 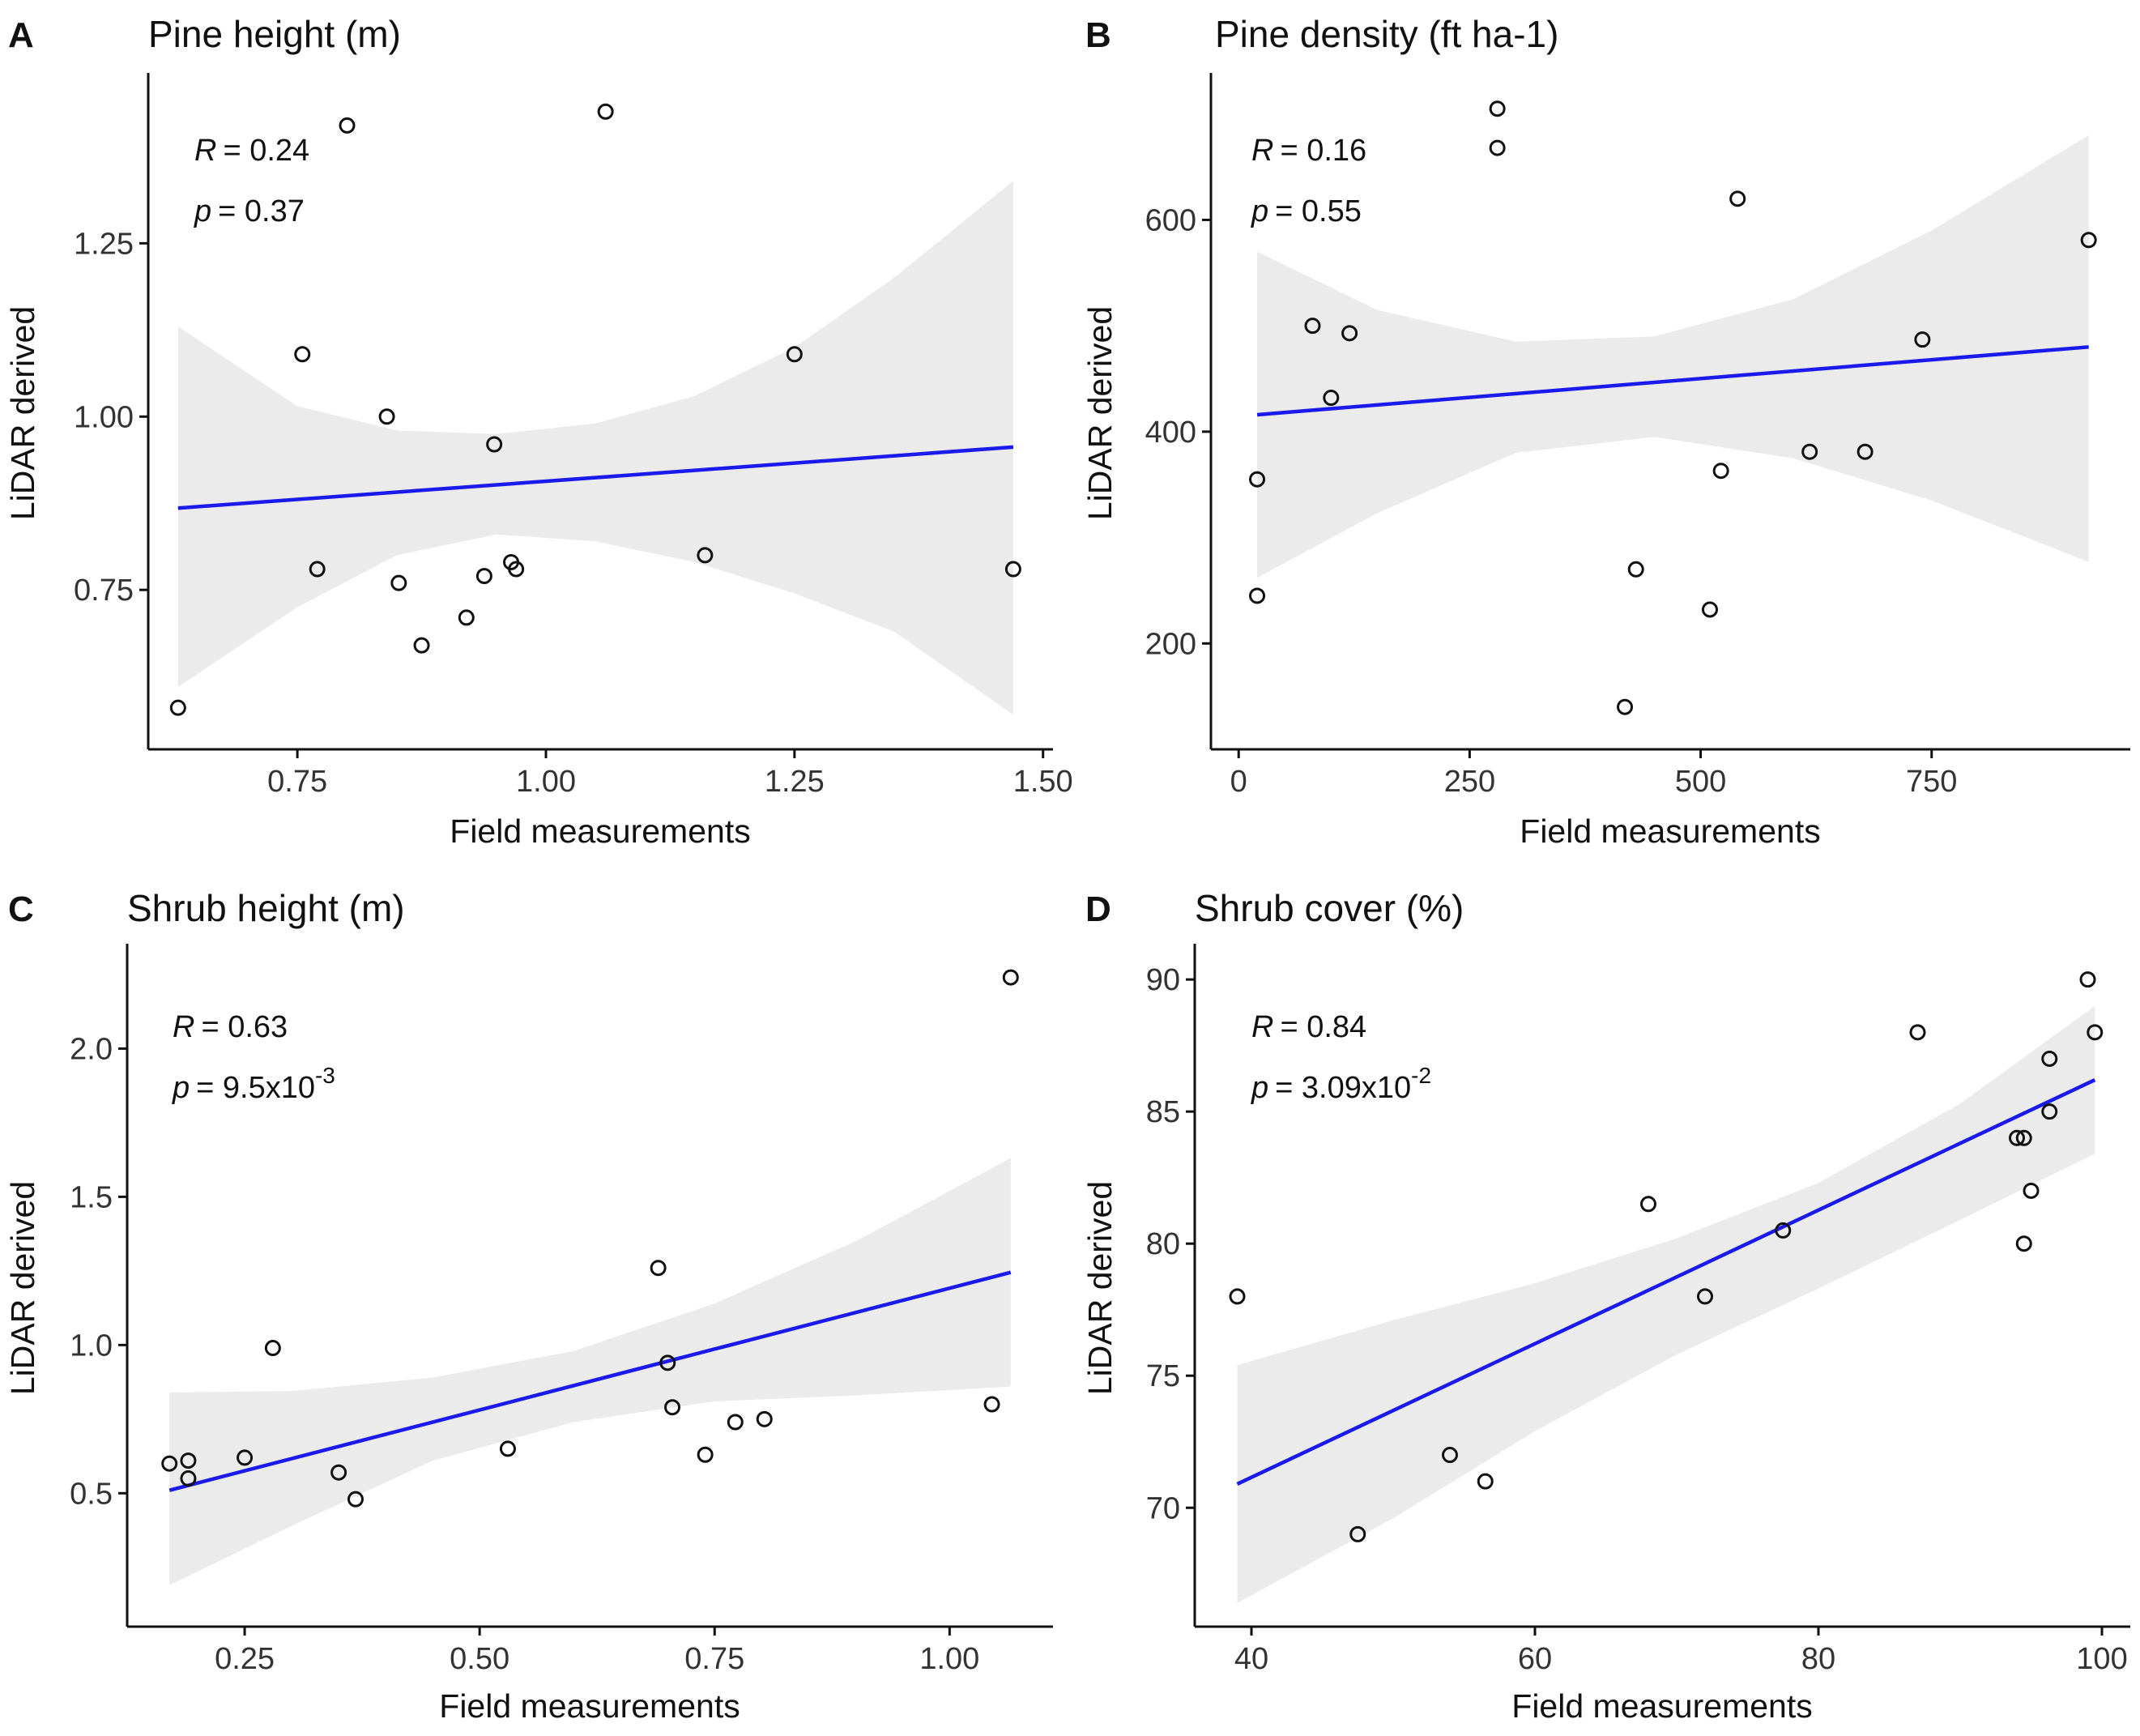 I want to click on panel-title: Pine density (ft ha-1), so click(x=1386, y=34).